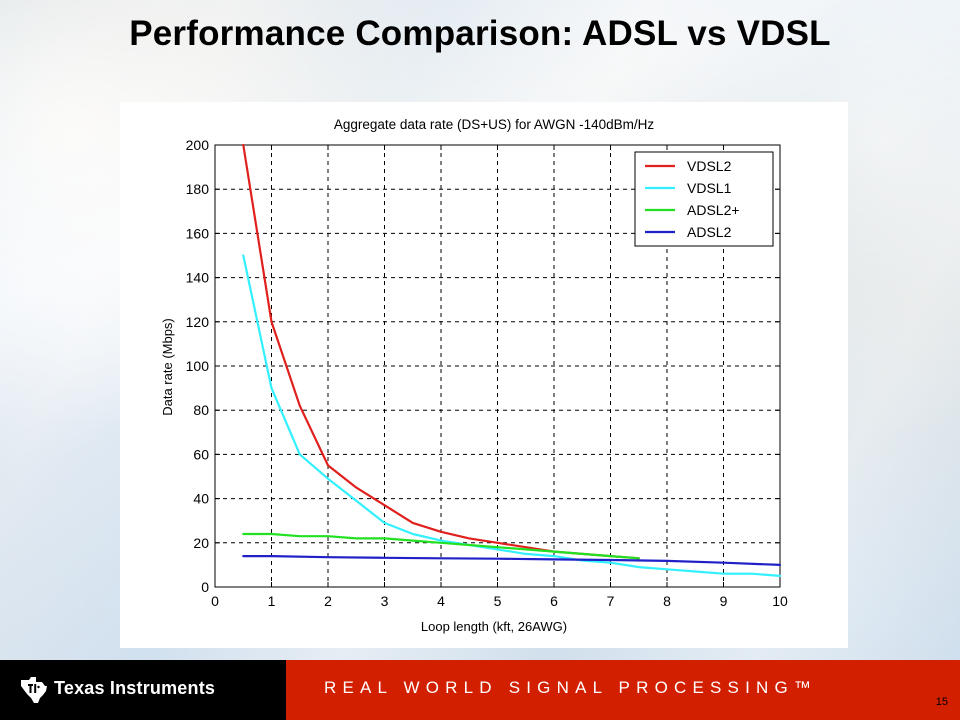  What do you see at coordinates (512, 560) in the screenshot?
I see `series-line-adsl2` at bounding box center [512, 560].